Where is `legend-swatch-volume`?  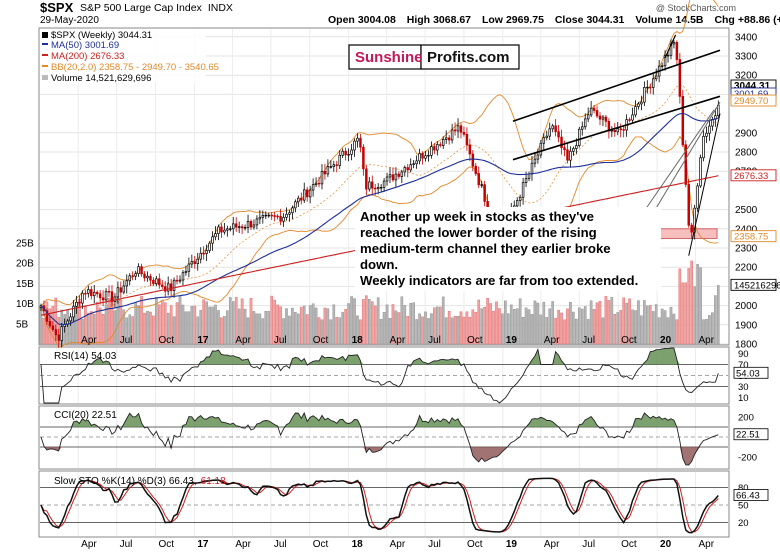
legend-swatch-volume is located at coordinates (45, 77).